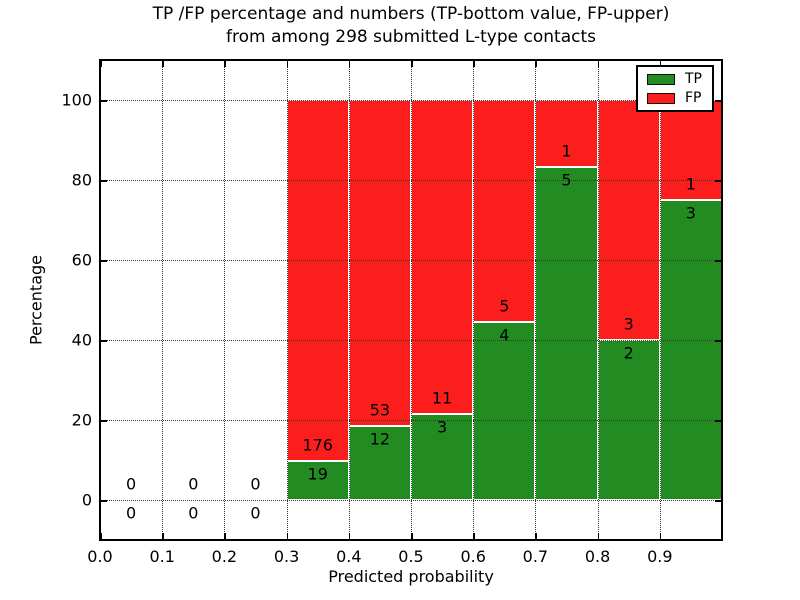 Image resolution: width=800 pixels, height=600 pixels. Describe the element at coordinates (287, 536) in the screenshot. I see `x-tick-bottom-0.3` at that location.